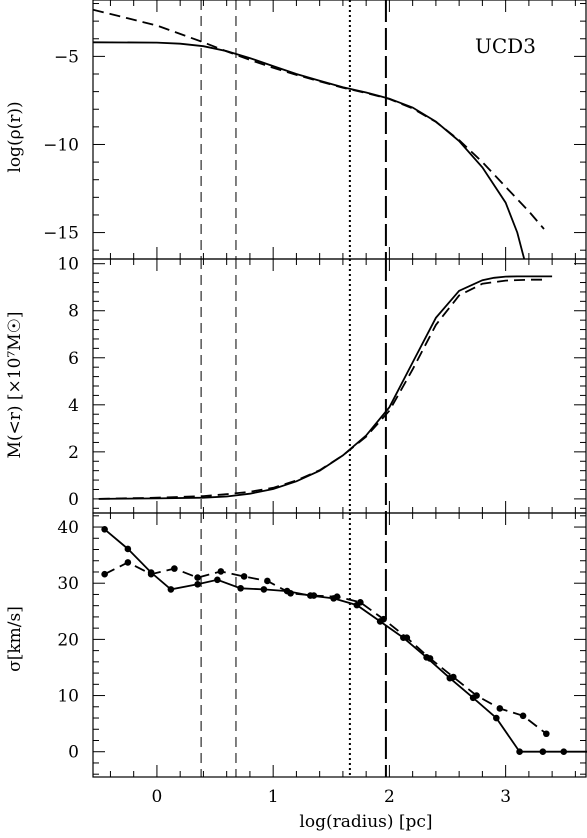 This screenshot has height=838, width=587. I want to click on mass-ytick-label: 2, so click(73, 453).